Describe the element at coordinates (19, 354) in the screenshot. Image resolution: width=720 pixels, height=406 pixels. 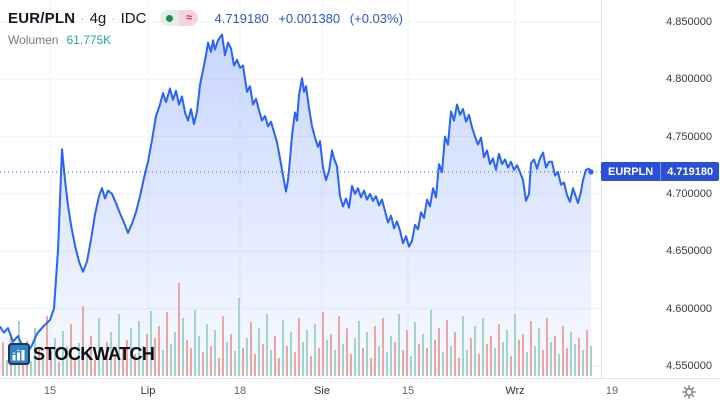
I see `bar-chart-logo-icon` at that location.